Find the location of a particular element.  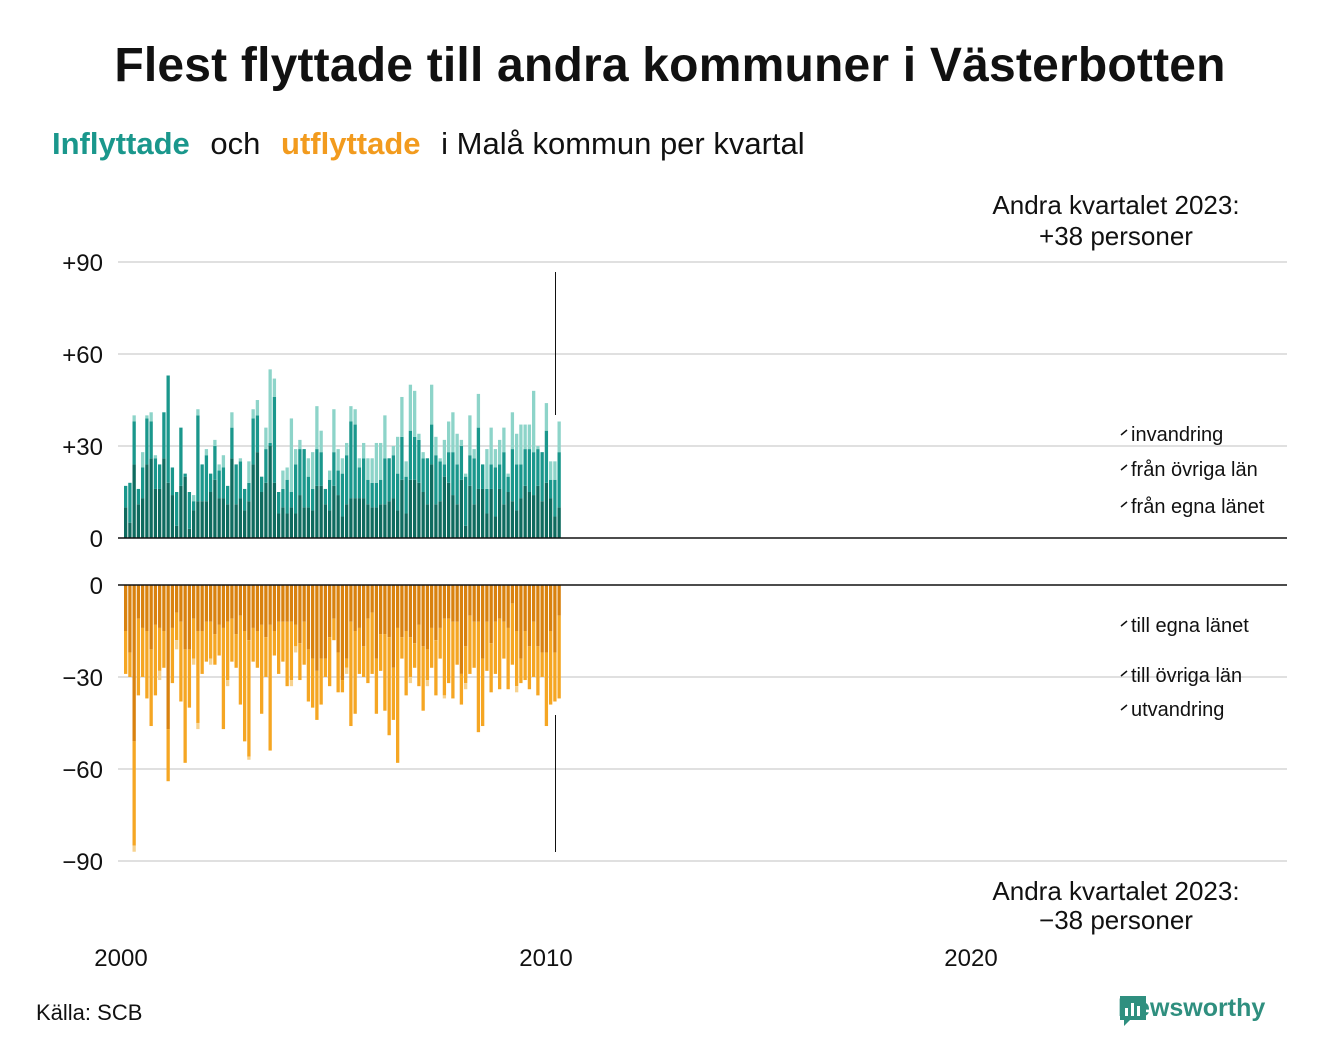

x-tick-label: 2020 is located at coordinates (970, 958).